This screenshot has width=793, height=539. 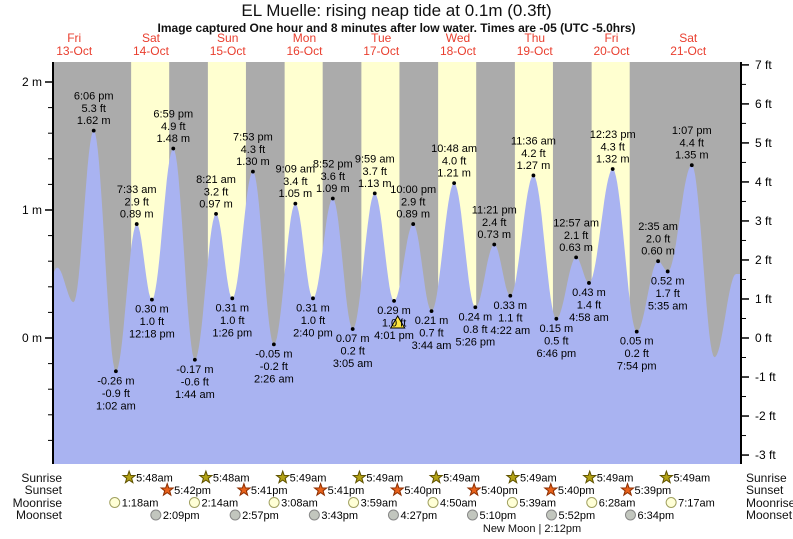 What do you see at coordinates (394, 336) in the screenshot?
I see `low-tide-annotation: 4:01 pm` at bounding box center [394, 336].